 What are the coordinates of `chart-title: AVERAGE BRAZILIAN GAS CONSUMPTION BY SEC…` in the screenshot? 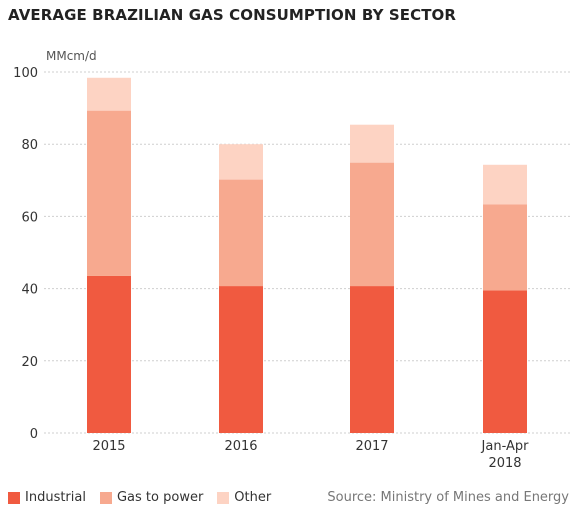 It's located at (232, 15).